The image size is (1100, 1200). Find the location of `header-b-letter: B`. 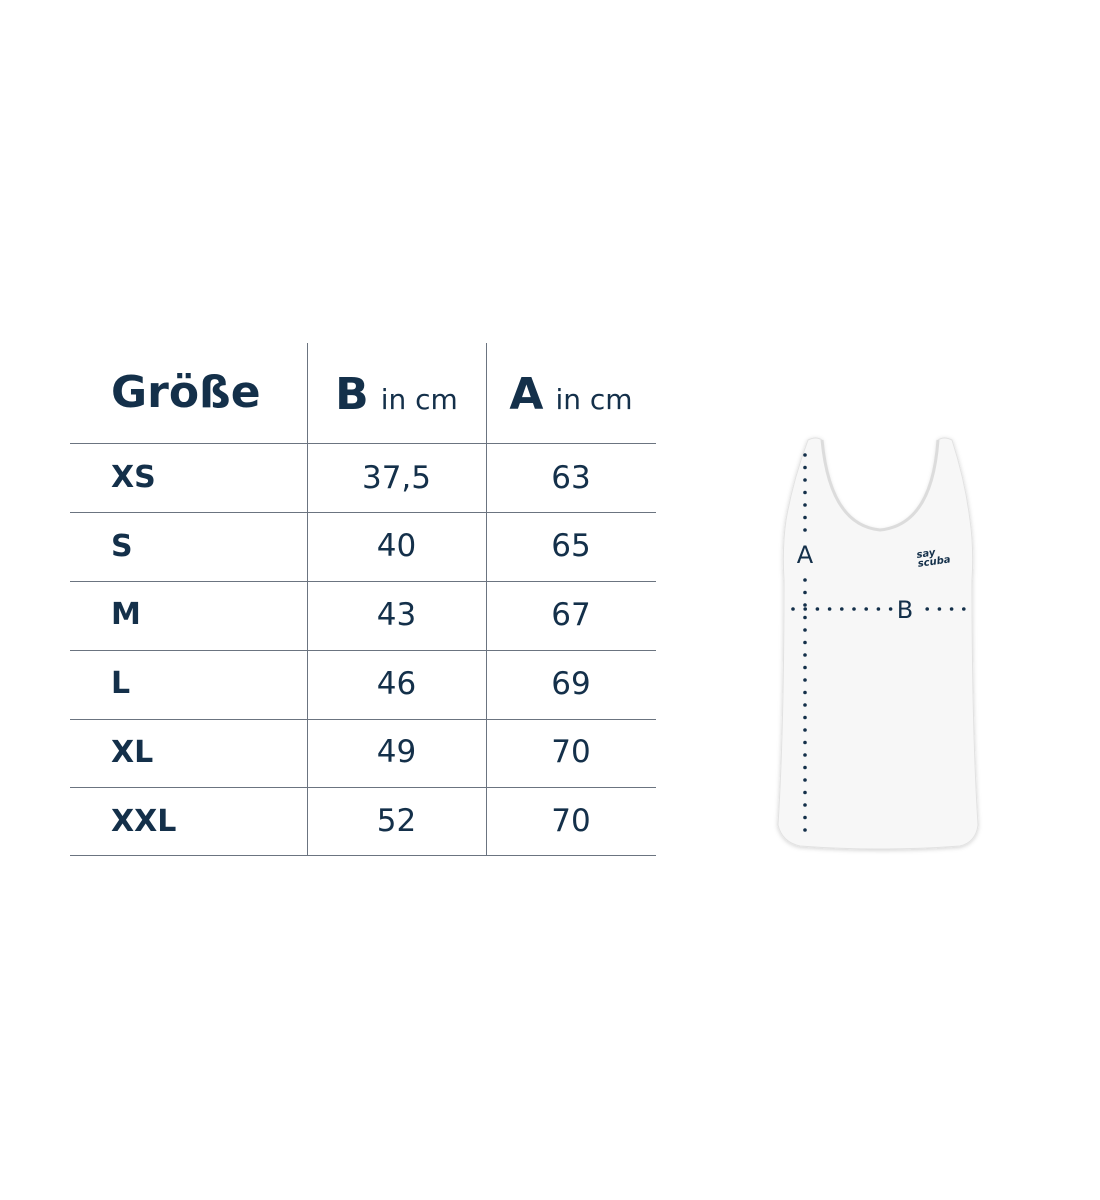

header-b-letter: B is located at coordinates (352, 394).